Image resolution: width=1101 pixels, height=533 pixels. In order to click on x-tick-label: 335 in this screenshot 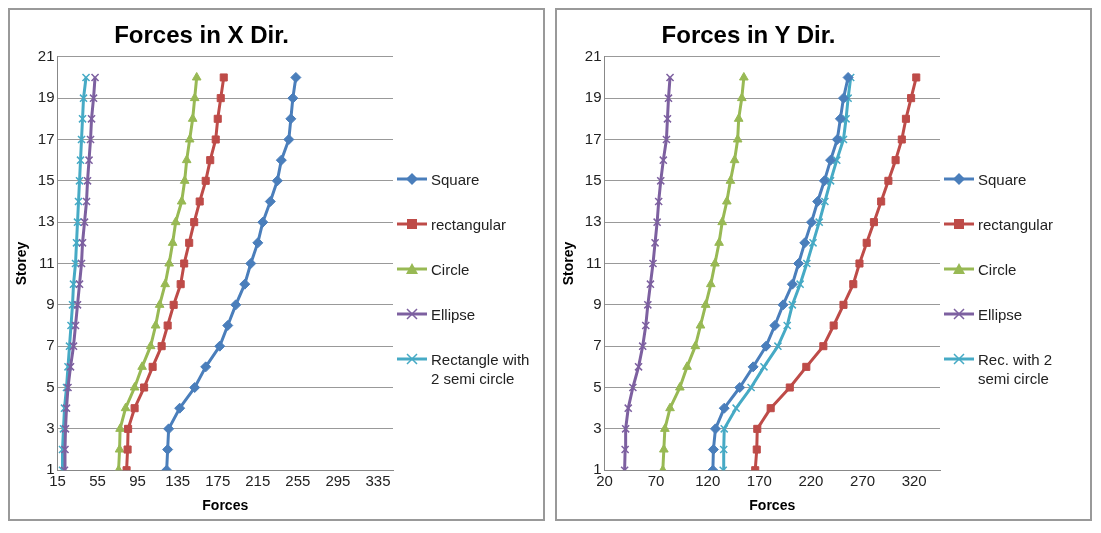, I will do `click(378, 481)`.